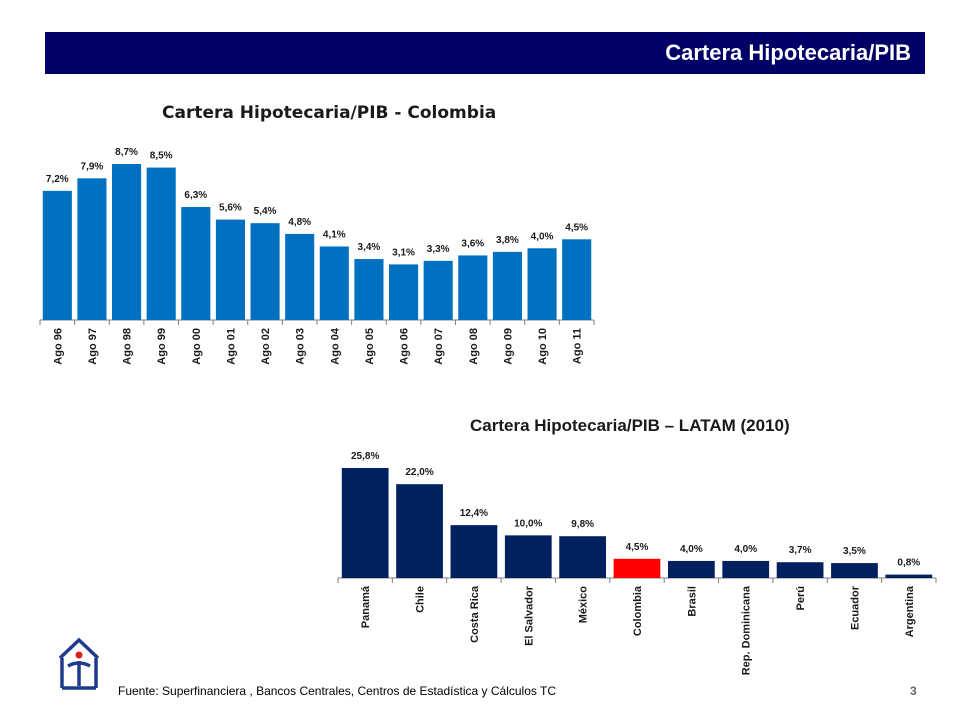  I want to click on category-label: Ago 05, so click(370, 346).